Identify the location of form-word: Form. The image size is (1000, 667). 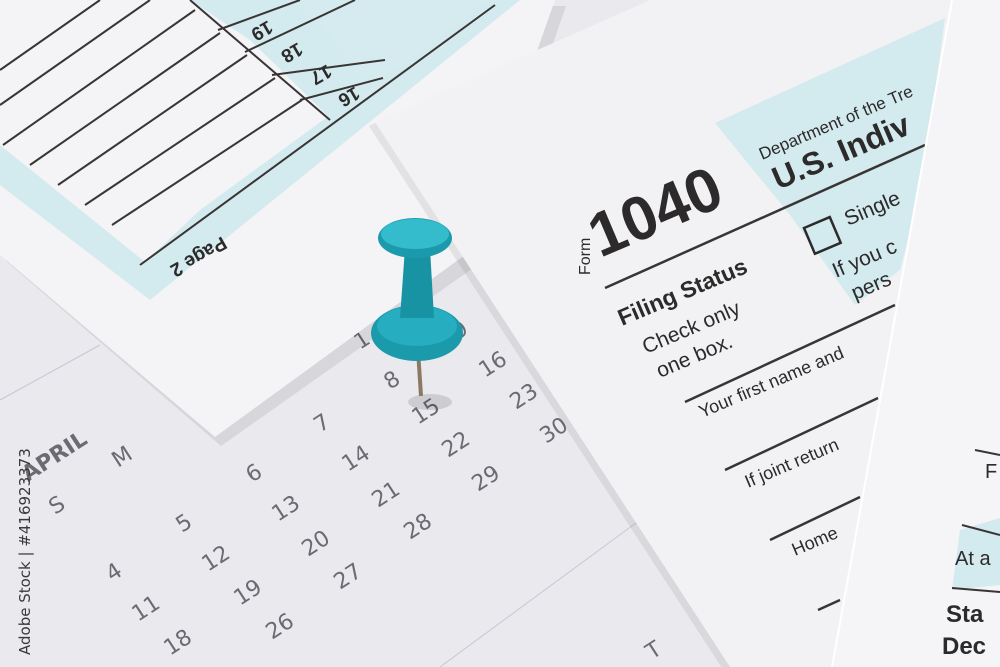
(585, 256).